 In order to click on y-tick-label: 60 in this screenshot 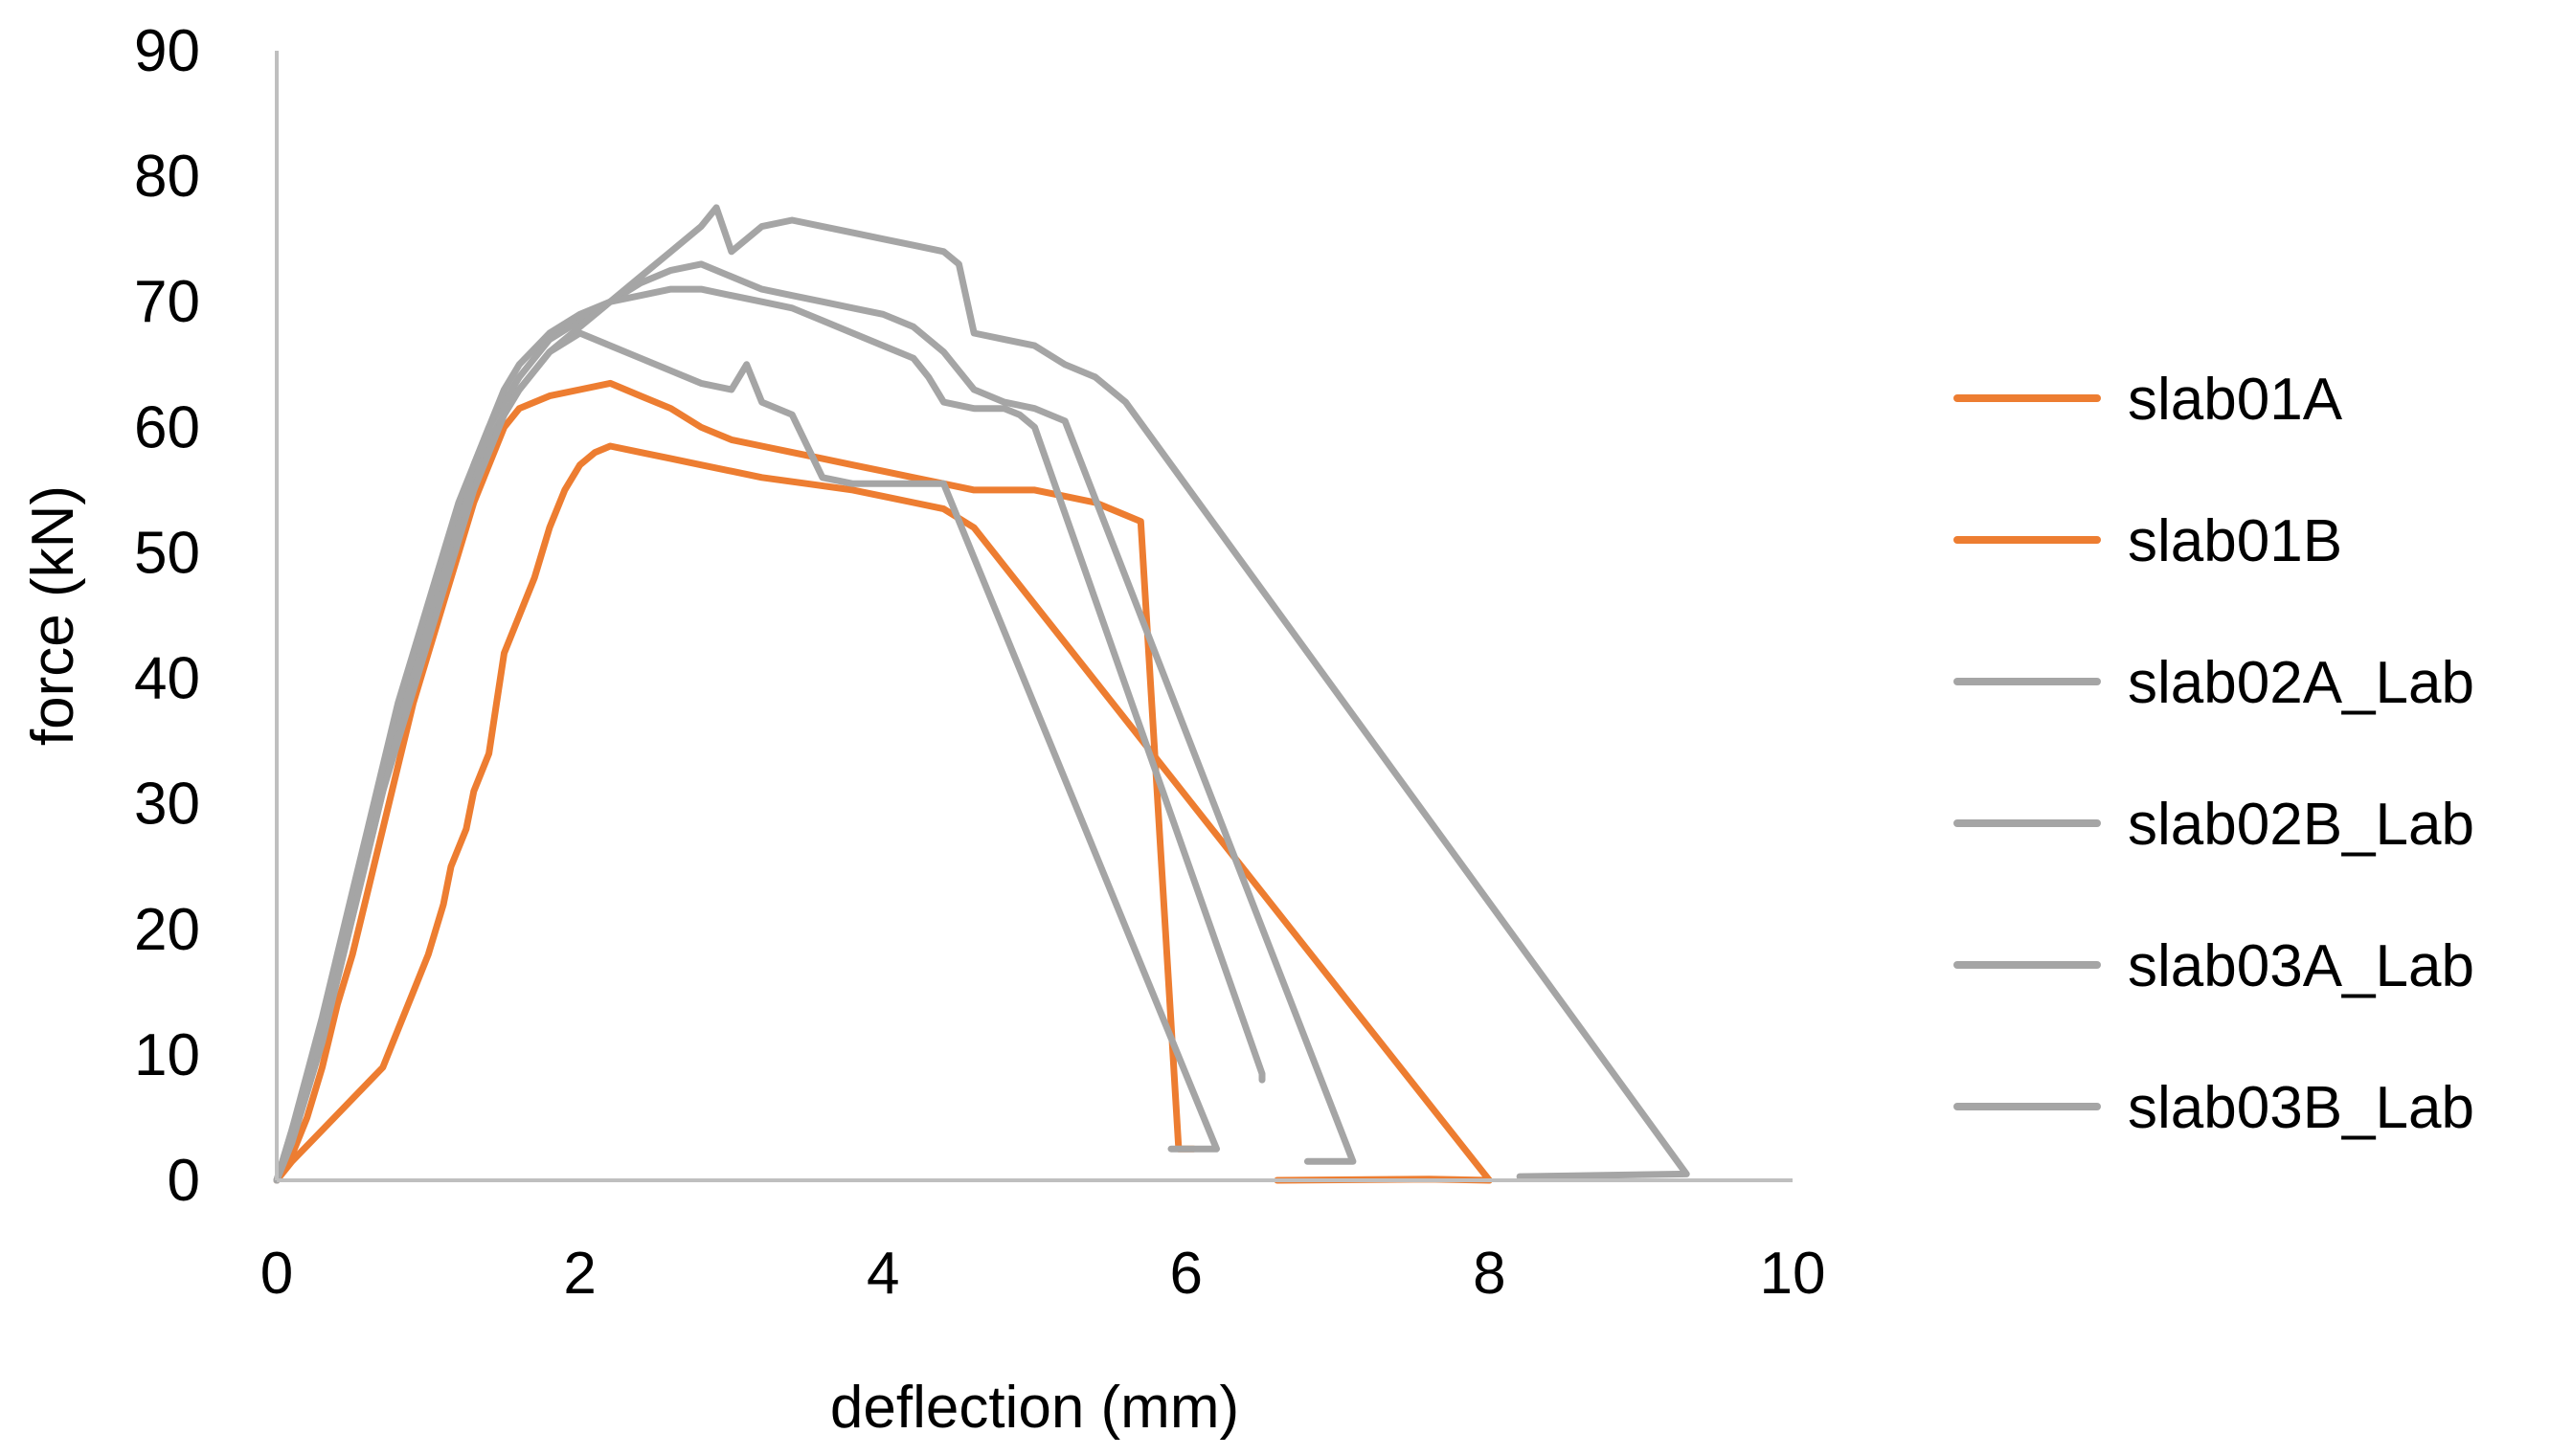, I will do `click(167, 427)`.